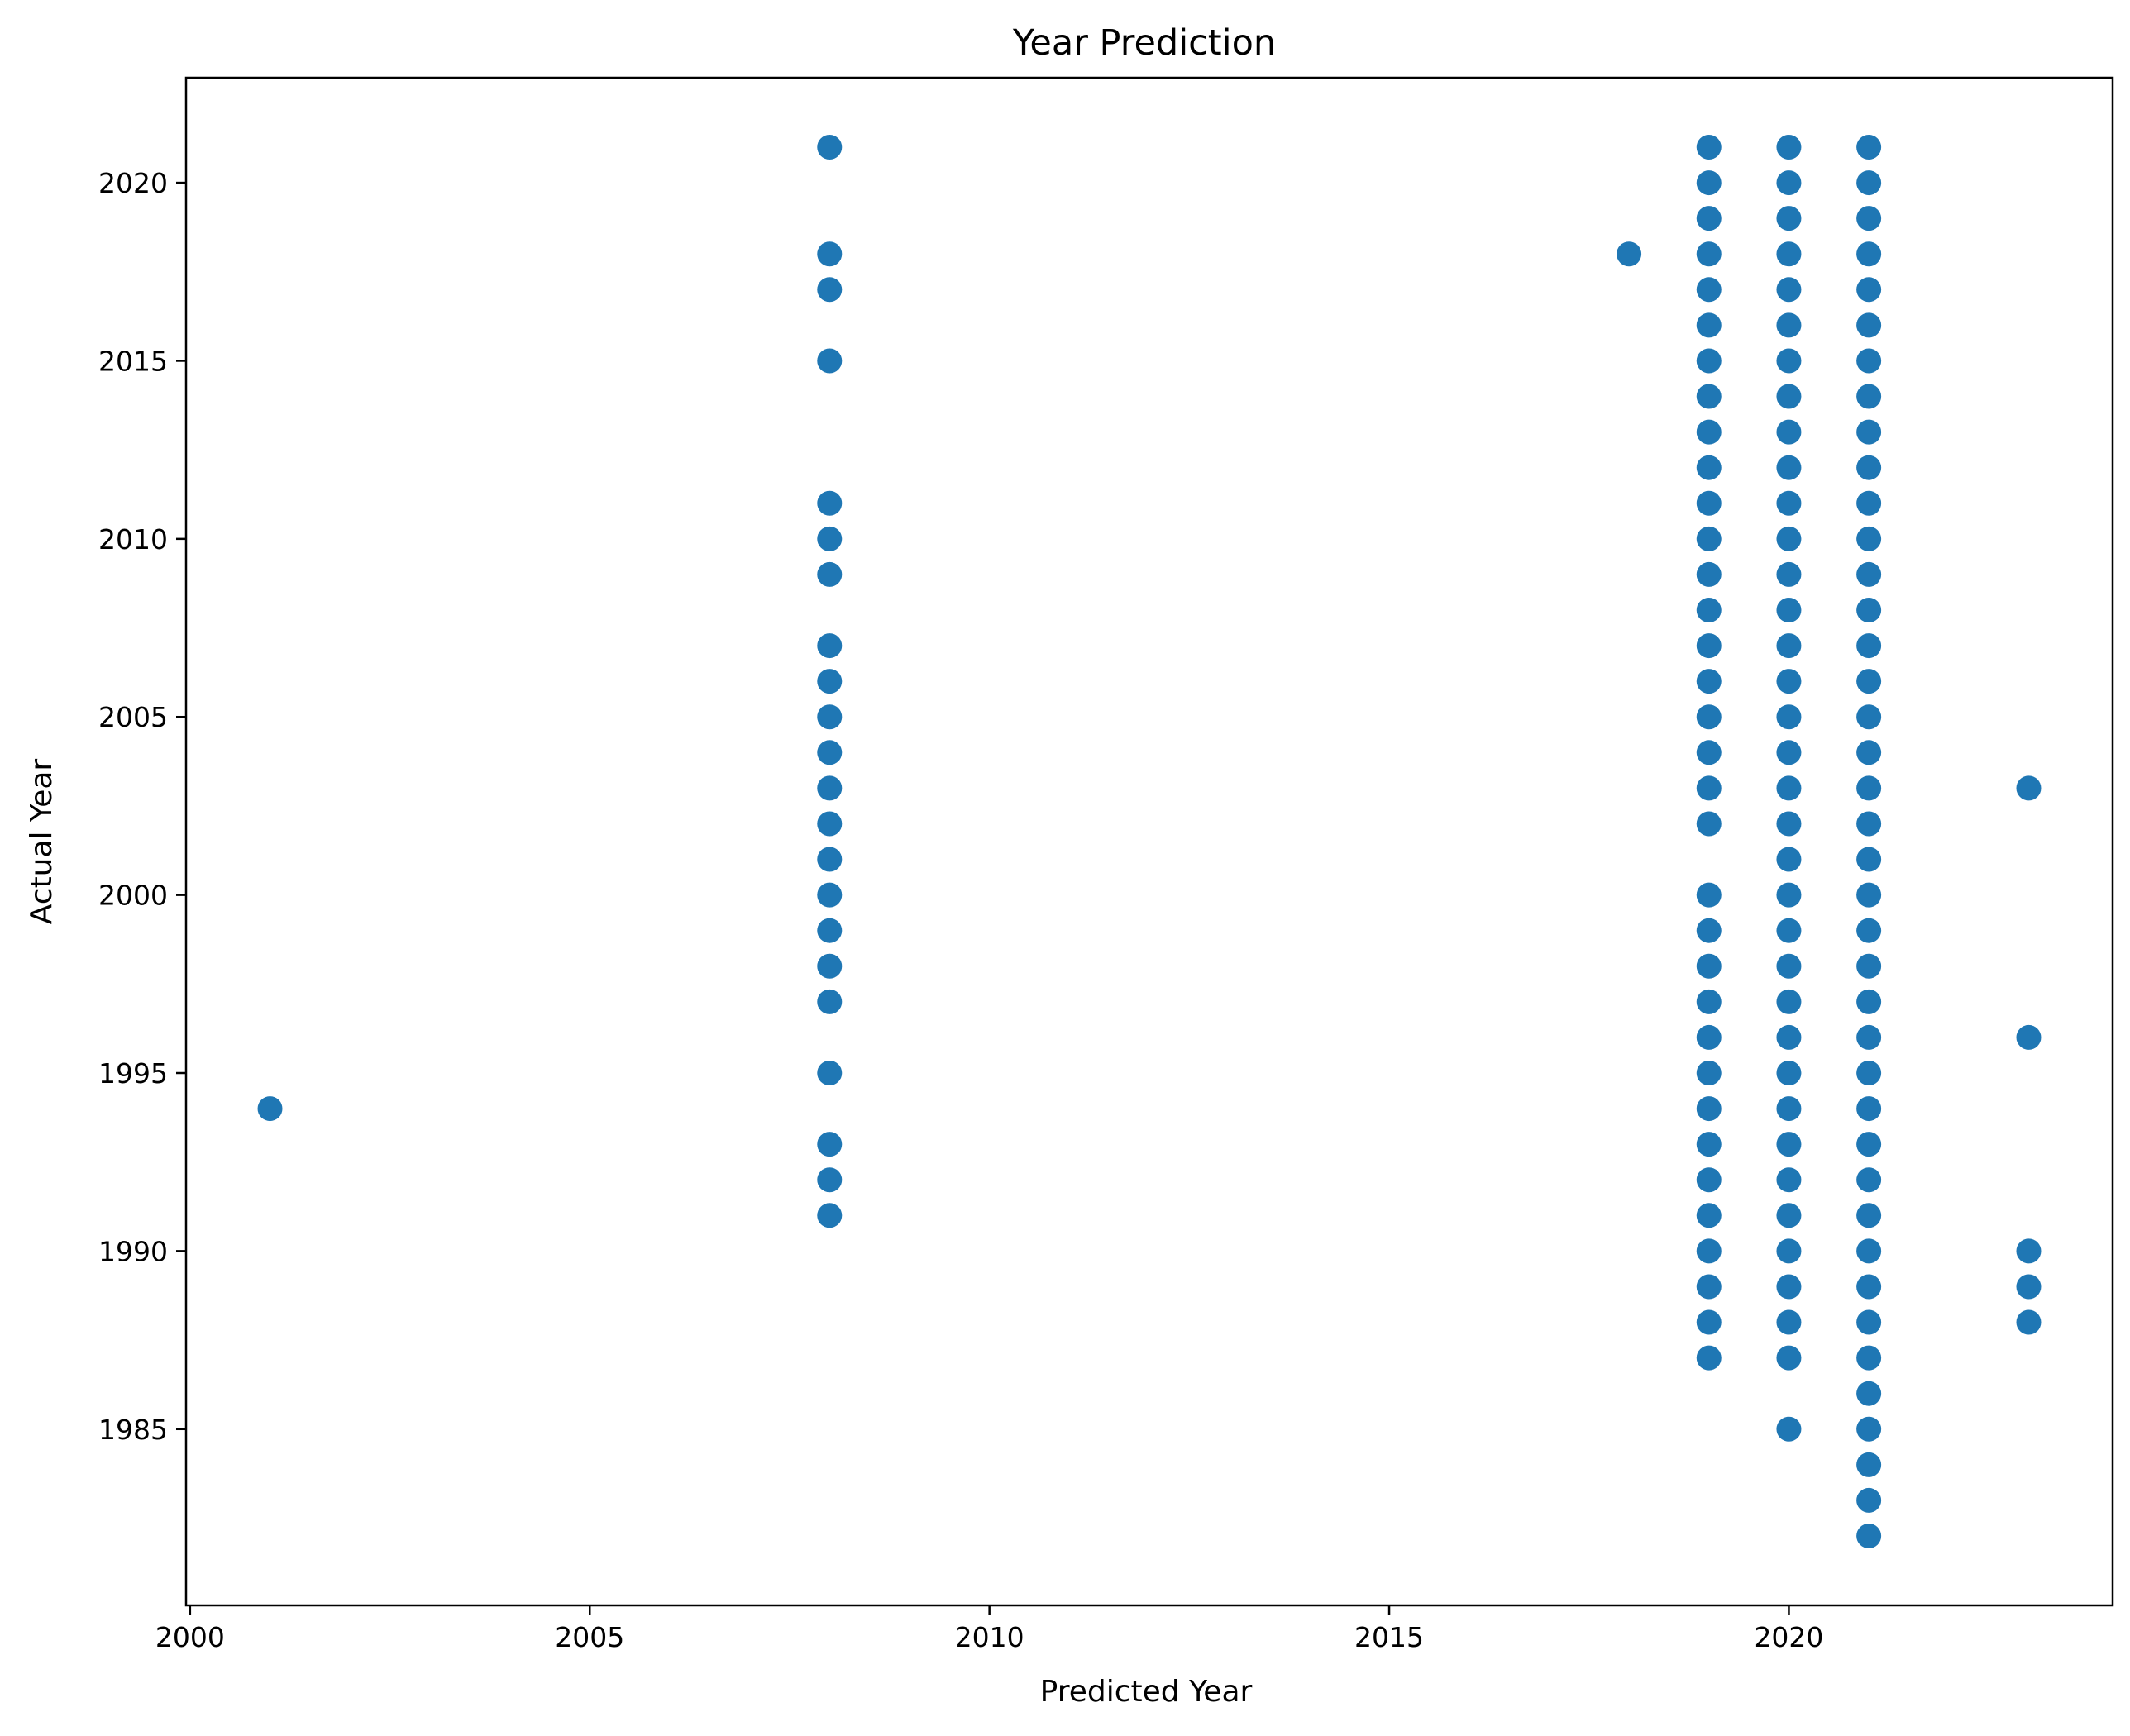 The image size is (2130, 1736). Describe the element at coordinates (1144, 43) in the screenshot. I see `chart-title: Year Prediction` at that location.